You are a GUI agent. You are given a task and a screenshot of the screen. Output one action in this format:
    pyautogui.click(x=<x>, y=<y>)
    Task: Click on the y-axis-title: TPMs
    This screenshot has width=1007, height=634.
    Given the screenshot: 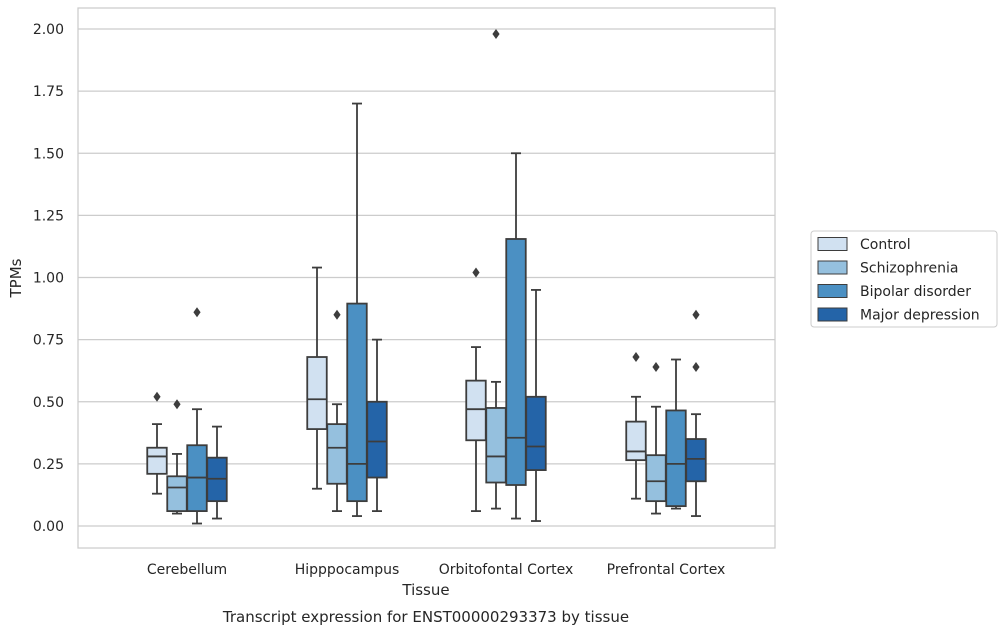 What is the action you would take?
    pyautogui.click(x=16, y=278)
    